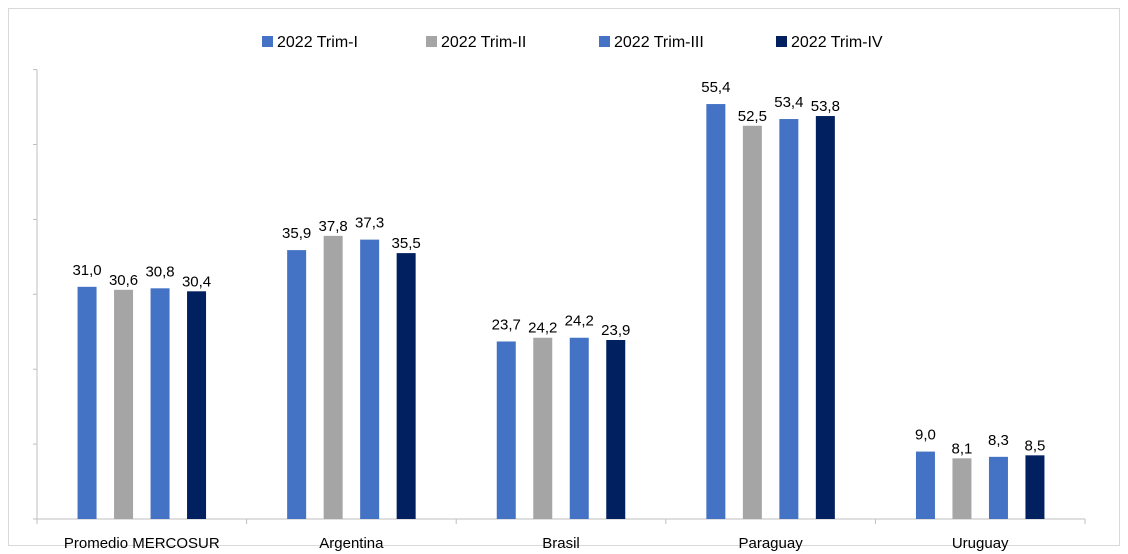 The image size is (1128, 554). Describe the element at coordinates (781, 41) in the screenshot. I see `legend-swatch-2022-trim-iv` at that location.